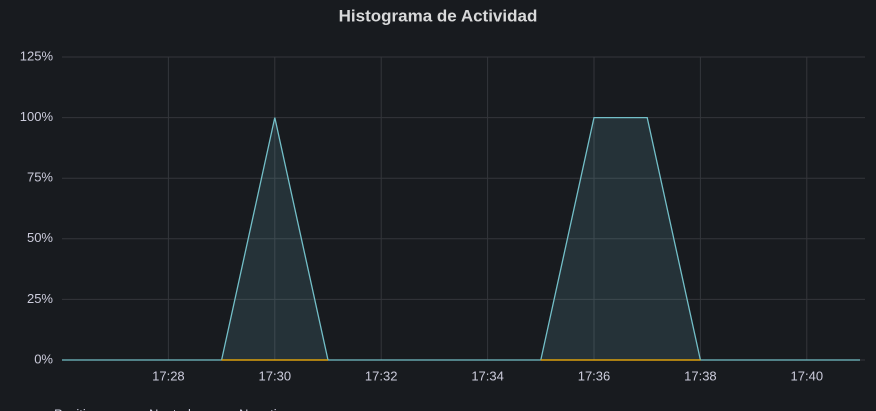 Image resolution: width=876 pixels, height=411 pixels. Describe the element at coordinates (264, 408) in the screenshot. I see `legend-label: Negativo` at that location.